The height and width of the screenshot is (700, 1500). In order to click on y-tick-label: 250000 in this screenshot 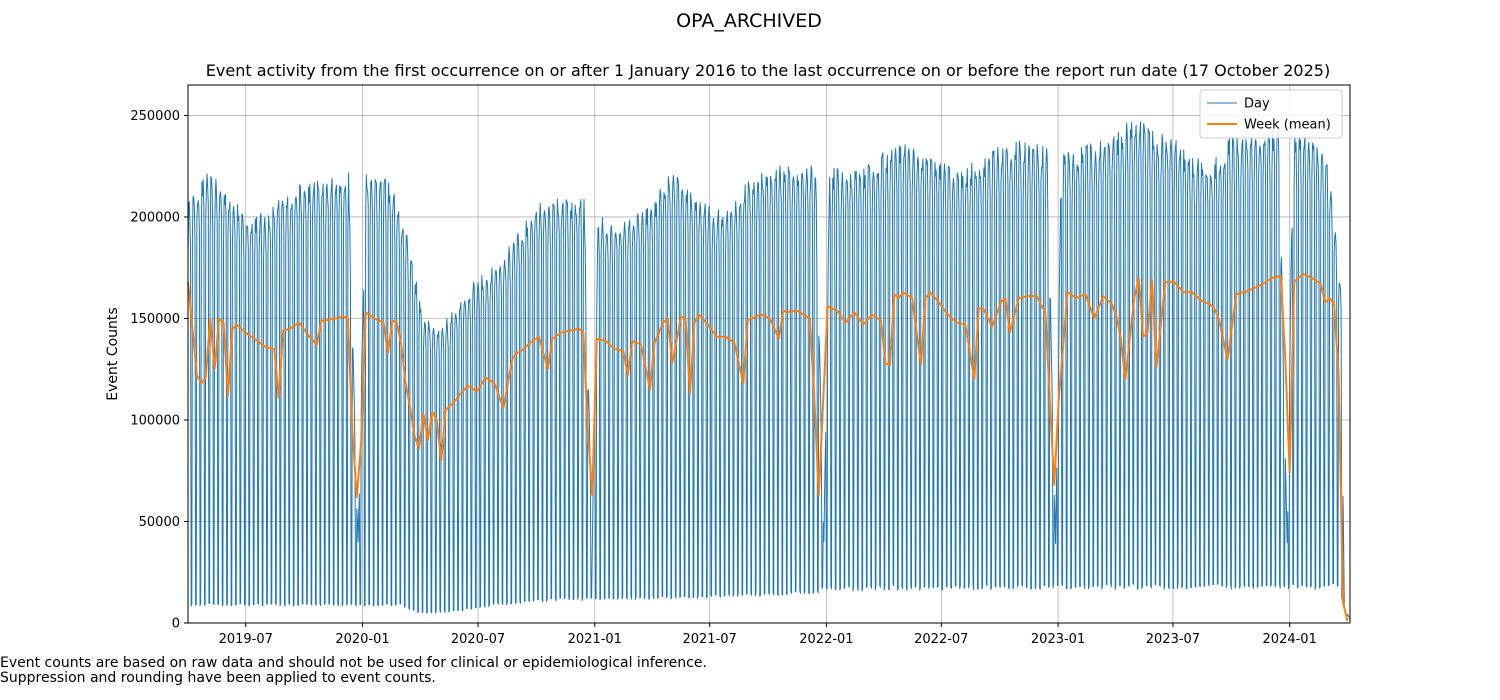, I will do `click(155, 116)`.